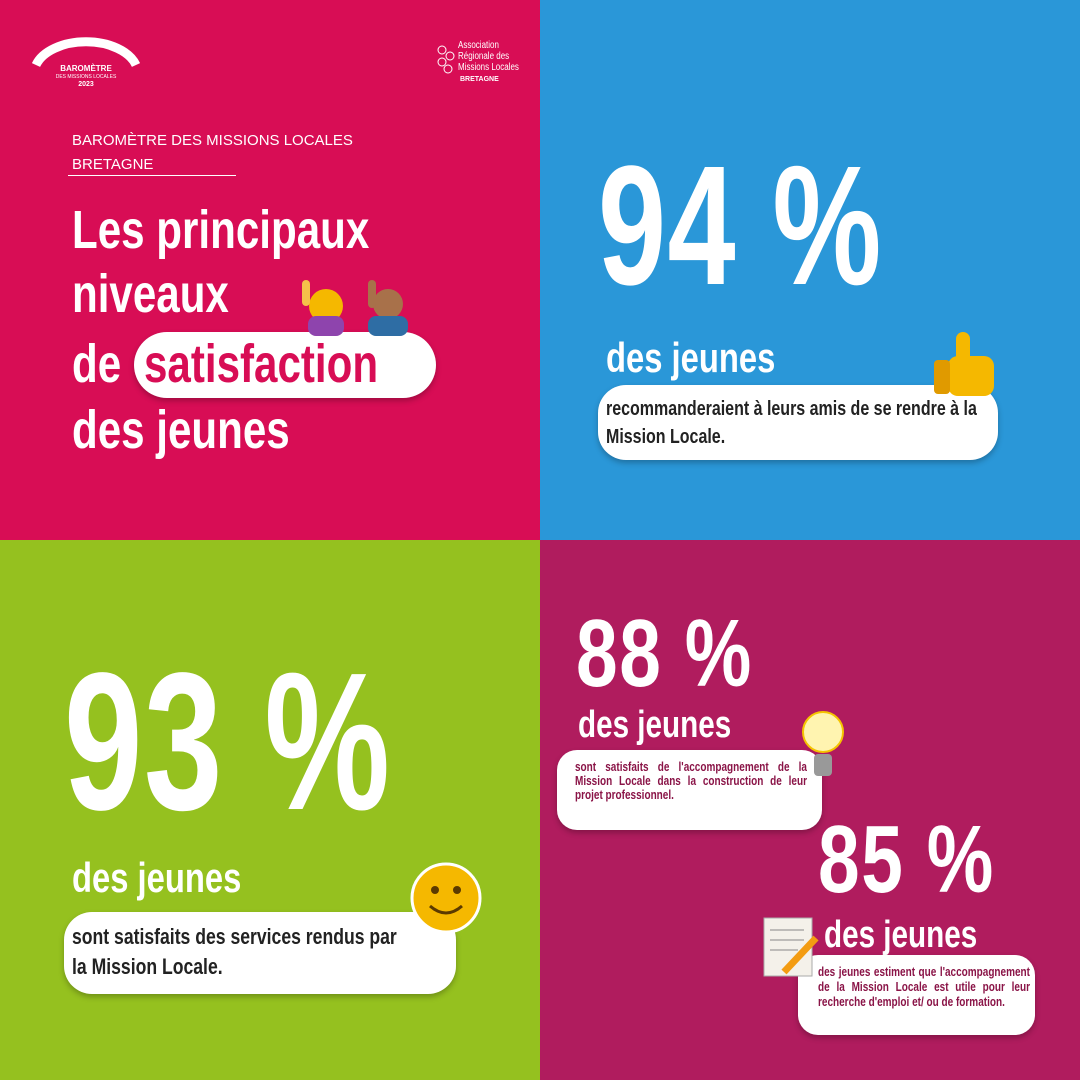 The image size is (1080, 1080). What do you see at coordinates (446, 59) in the screenshot?
I see `partner-icon` at bounding box center [446, 59].